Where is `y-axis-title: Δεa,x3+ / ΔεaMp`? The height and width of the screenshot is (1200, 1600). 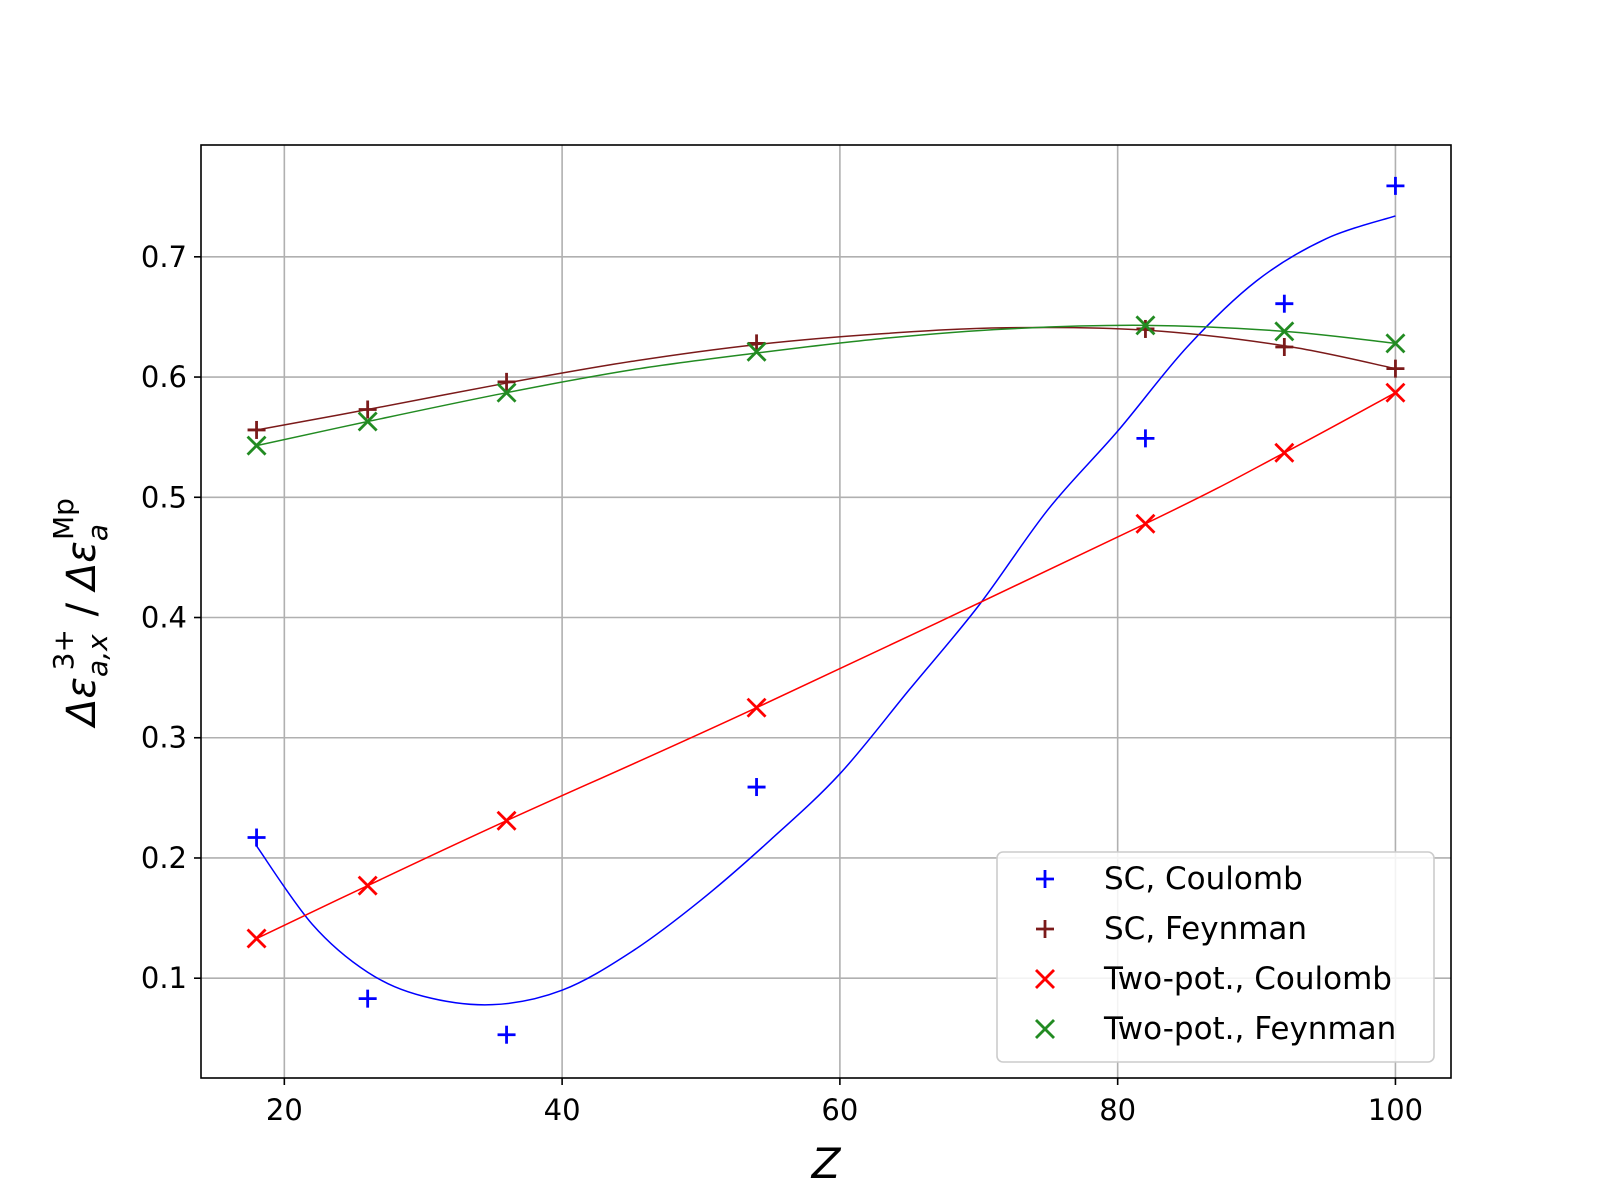 y-axis-title: Δεa,x3+ / ΔεaMp is located at coordinates (80, 613).